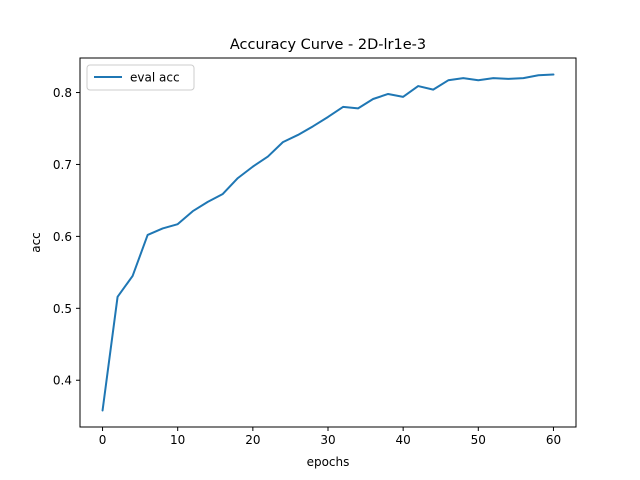  Describe the element at coordinates (327, 440) in the screenshot. I see `x-tick-label: 30` at that location.